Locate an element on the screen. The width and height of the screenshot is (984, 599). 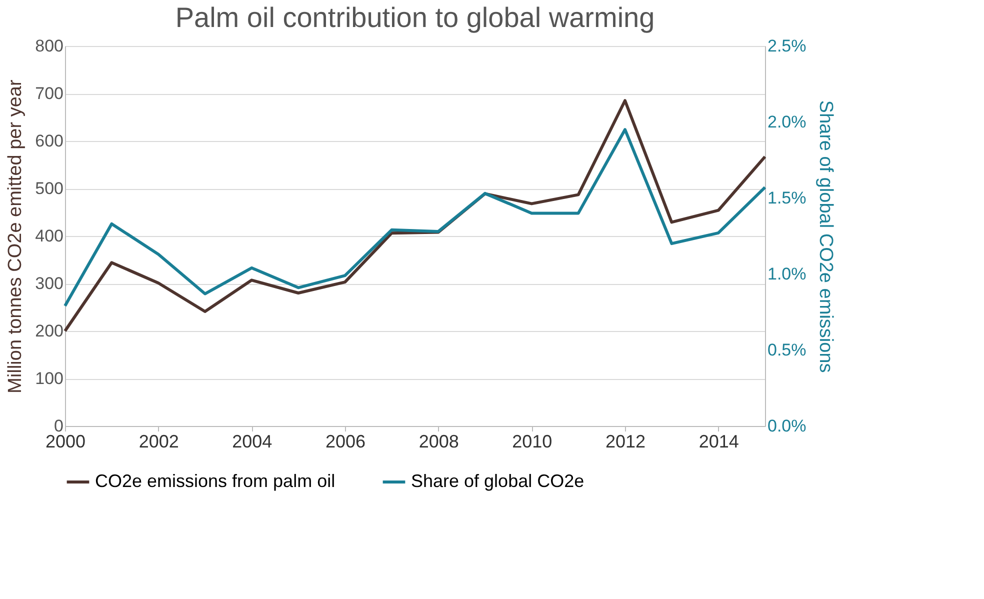
legend-label: CO2e emissions from palm oil is located at coordinates (215, 481).